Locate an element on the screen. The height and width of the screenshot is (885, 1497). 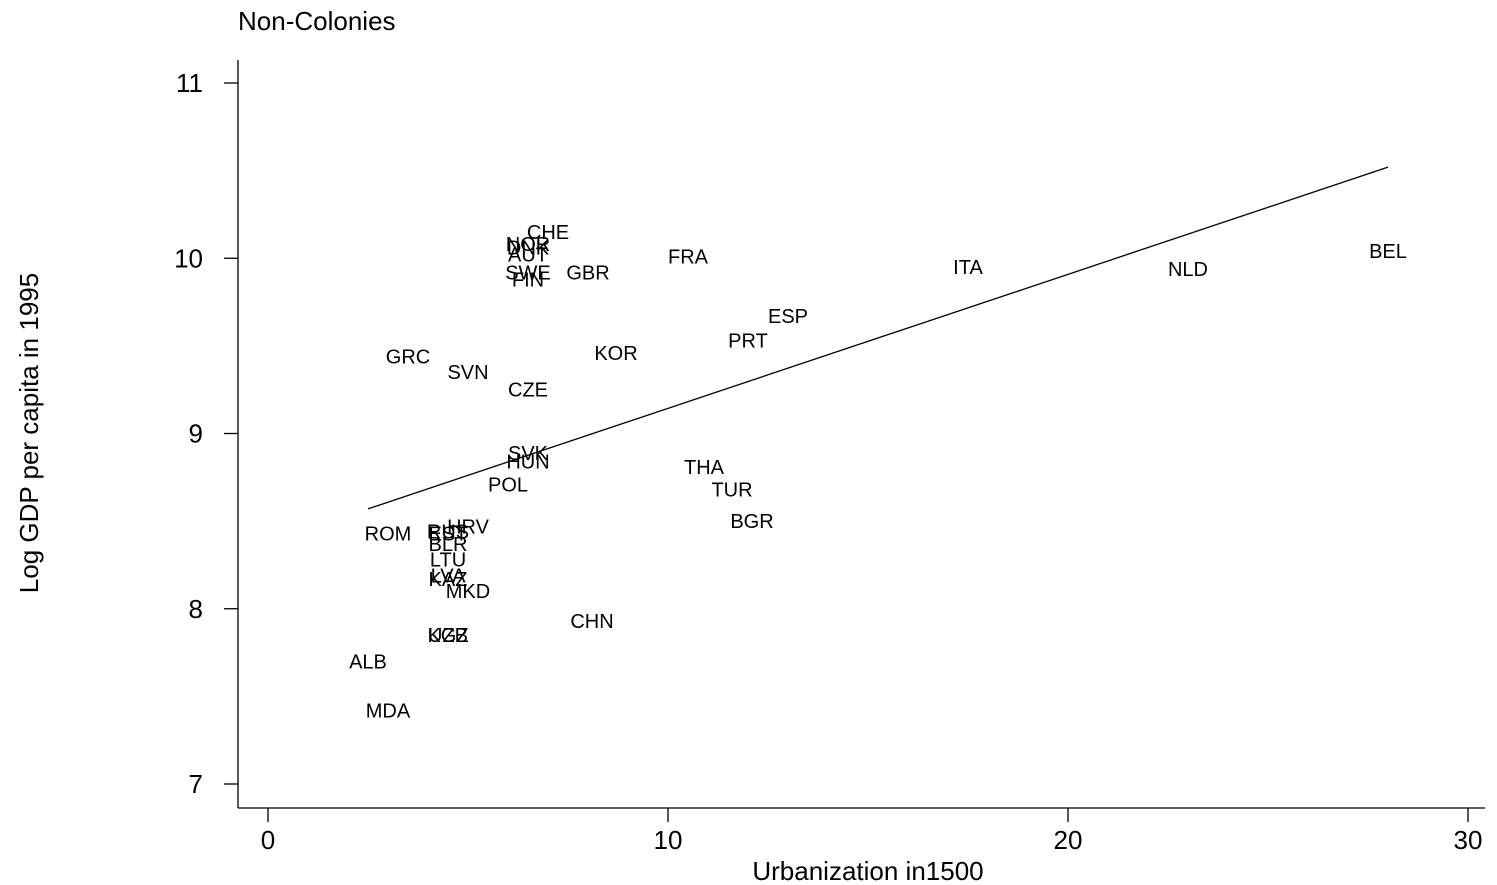
point-label-rus: RUS is located at coordinates (448, 533).